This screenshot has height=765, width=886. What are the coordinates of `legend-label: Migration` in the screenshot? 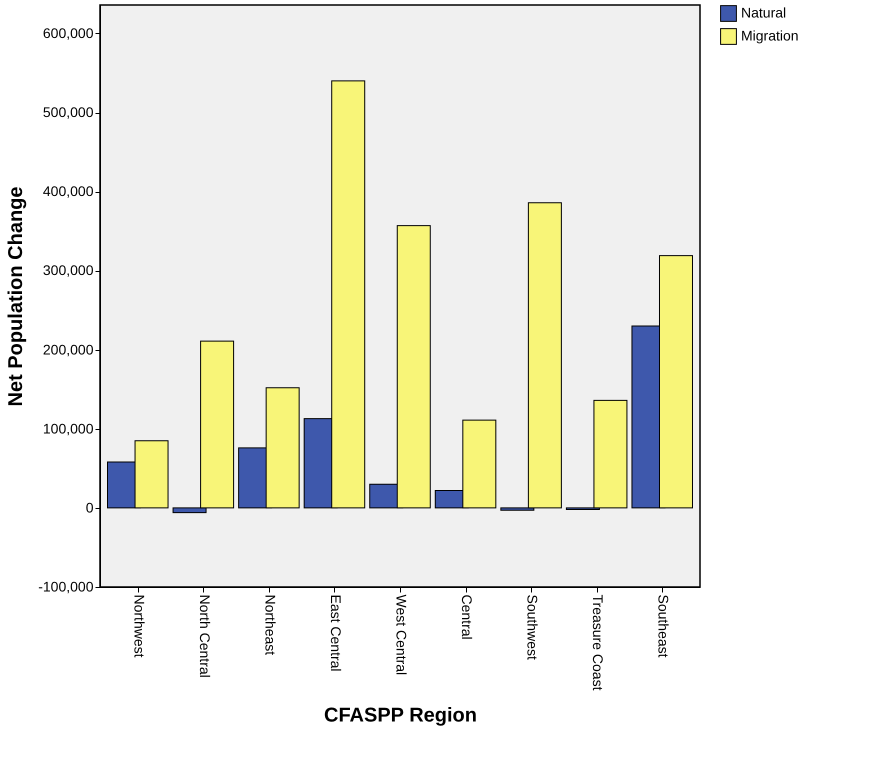 It's located at (770, 36).